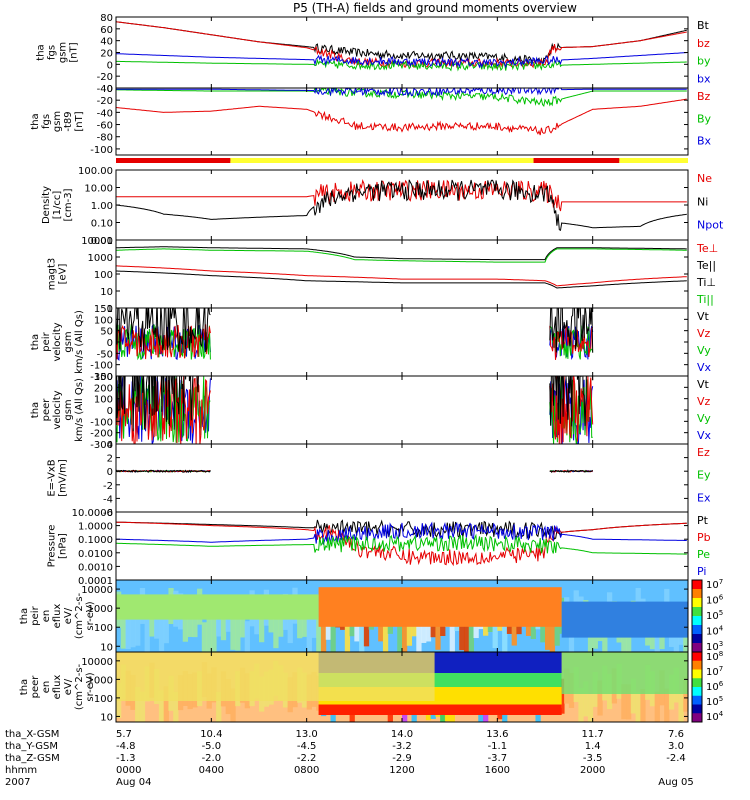 The width and height of the screenshot is (750, 800). Describe the element at coordinates (704, 333) in the screenshot. I see `legend-item: Vz` at that location.